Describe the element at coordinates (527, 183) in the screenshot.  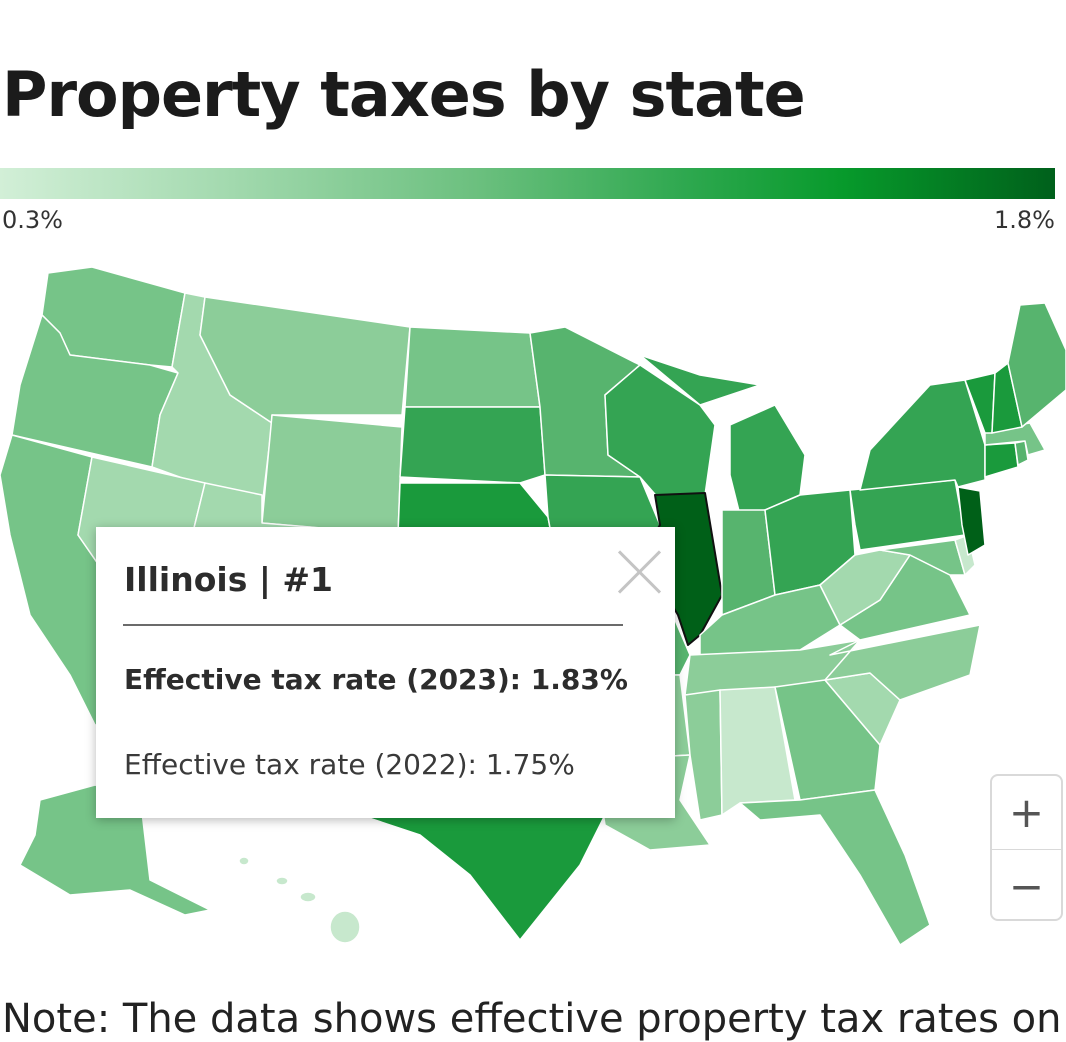
I see `legend-gradient-bar` at that location.